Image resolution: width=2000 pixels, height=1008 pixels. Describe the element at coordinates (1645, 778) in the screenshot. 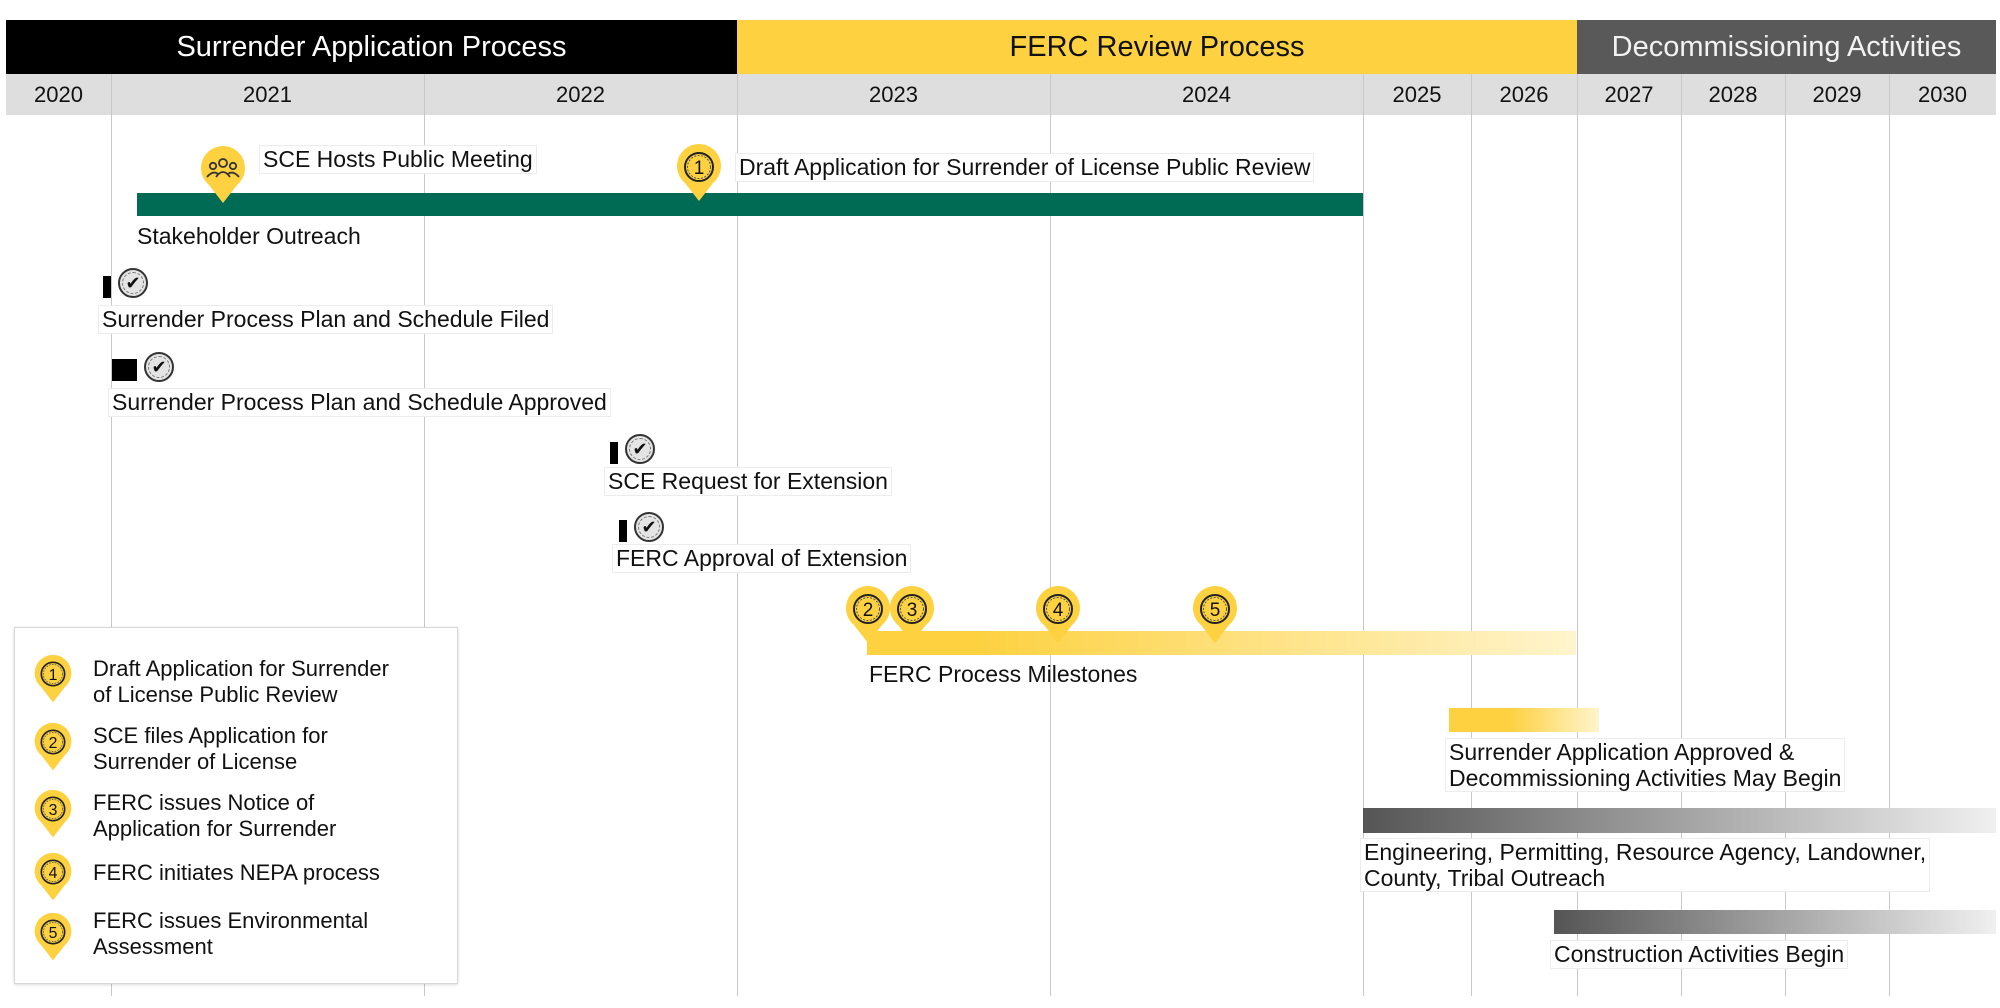

I see `label-line: Decommissioning Activities May Begin` at that location.